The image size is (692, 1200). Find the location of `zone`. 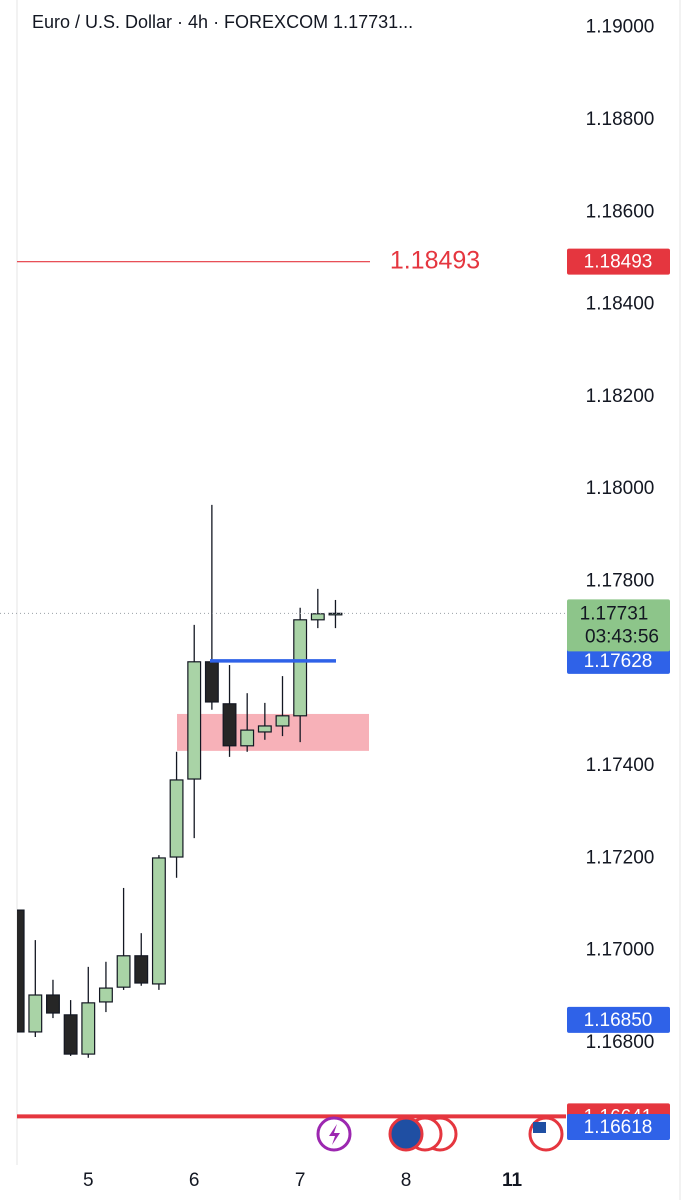

zone is located at coordinates (273, 732).